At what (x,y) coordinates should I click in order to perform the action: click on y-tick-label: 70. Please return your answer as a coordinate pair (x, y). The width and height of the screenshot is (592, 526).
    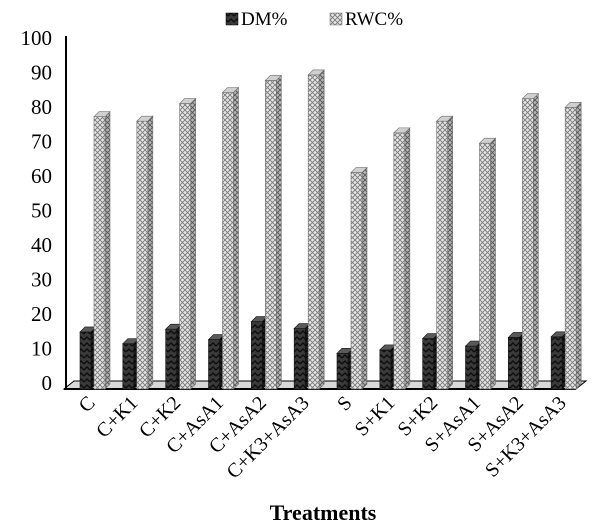
    Looking at the image, I should click on (41, 142).